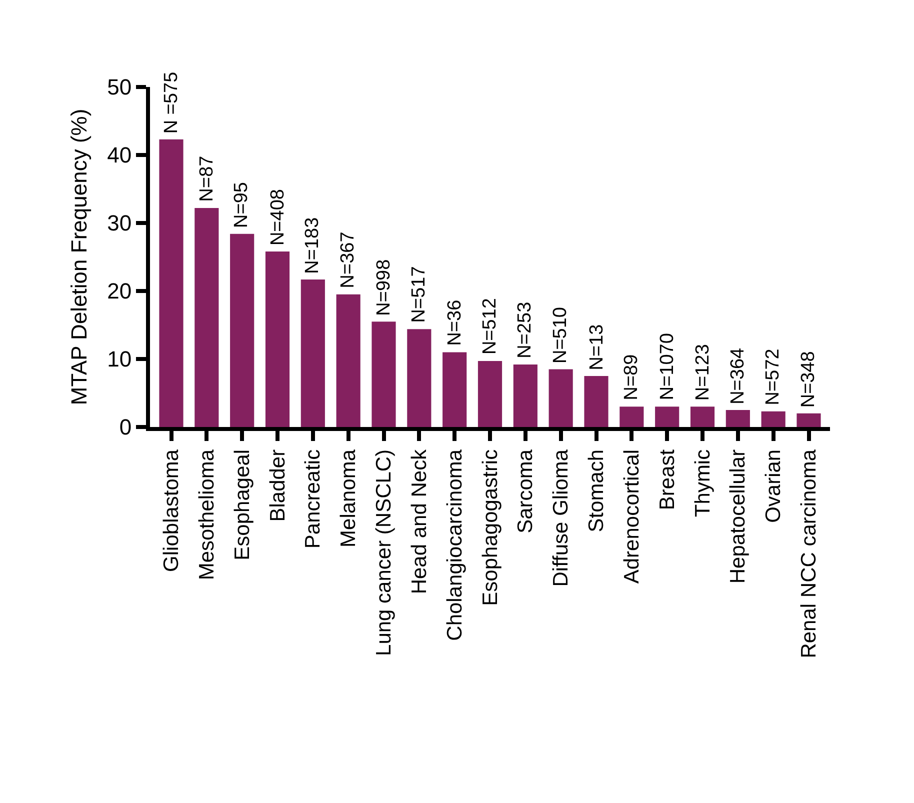 This screenshot has height=803, width=914. What do you see at coordinates (631, 377) in the screenshot?
I see `annotation: N=89` at bounding box center [631, 377].